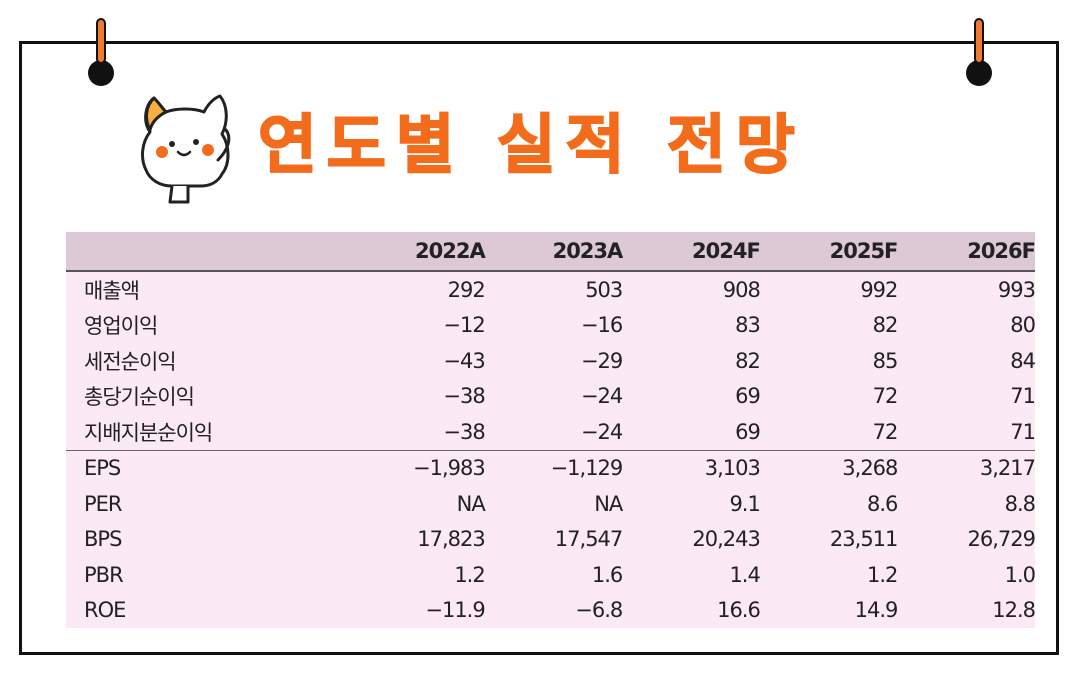  What do you see at coordinates (121, 326) in the screenshot?
I see `row-label: 영업이익` at bounding box center [121, 326].